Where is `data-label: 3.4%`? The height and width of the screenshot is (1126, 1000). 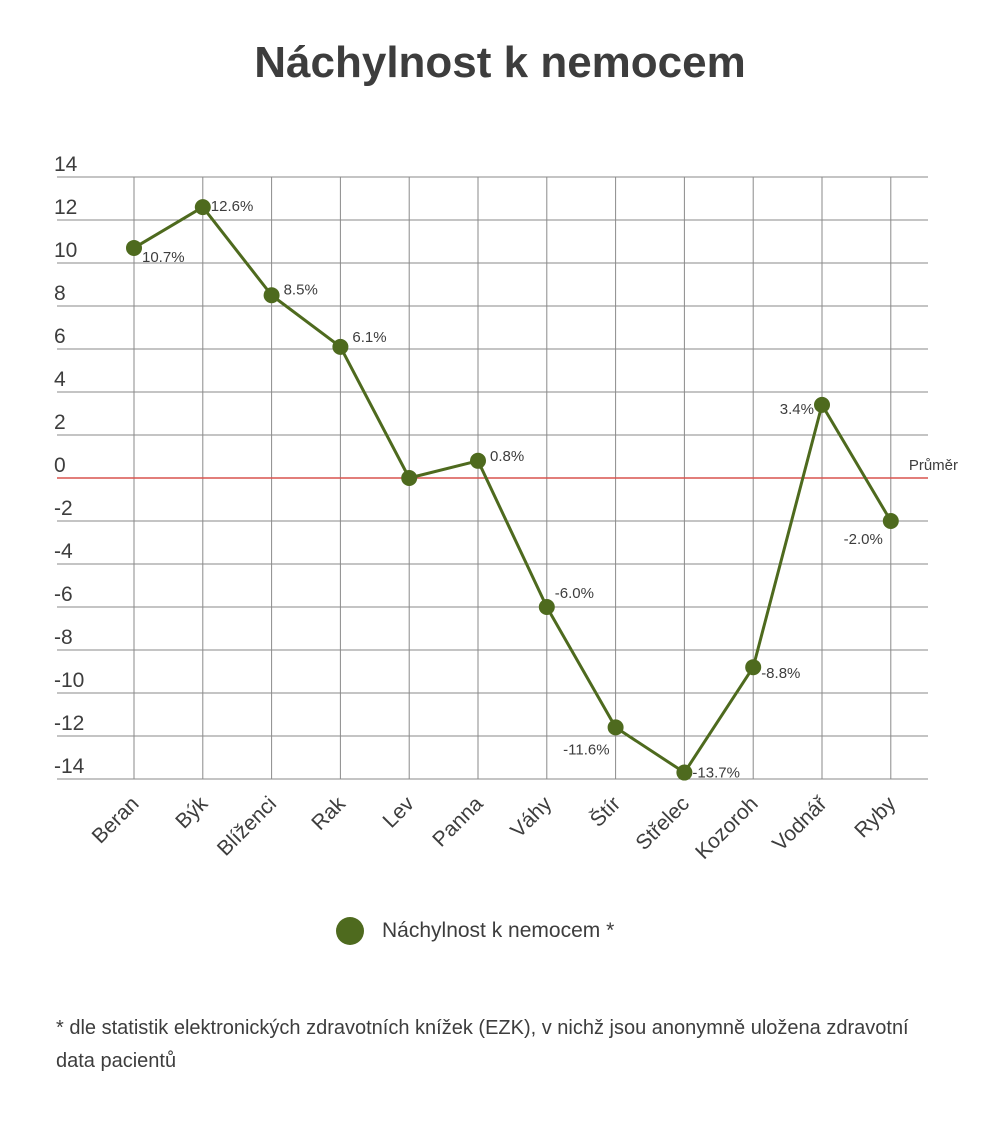 data-label: 3.4% is located at coordinates (797, 409).